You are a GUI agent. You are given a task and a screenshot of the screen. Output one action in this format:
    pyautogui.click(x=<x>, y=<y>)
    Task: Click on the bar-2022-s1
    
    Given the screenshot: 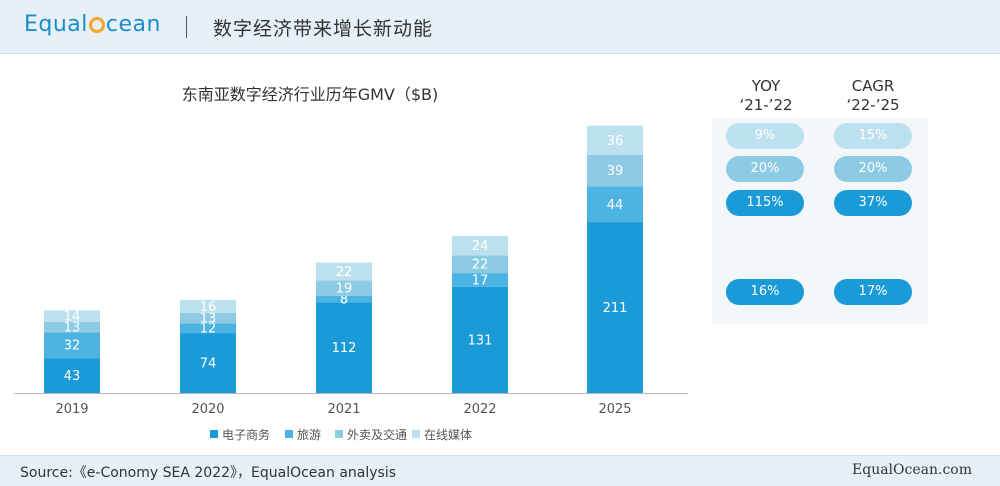 What is the action you would take?
    pyautogui.click(x=480, y=280)
    